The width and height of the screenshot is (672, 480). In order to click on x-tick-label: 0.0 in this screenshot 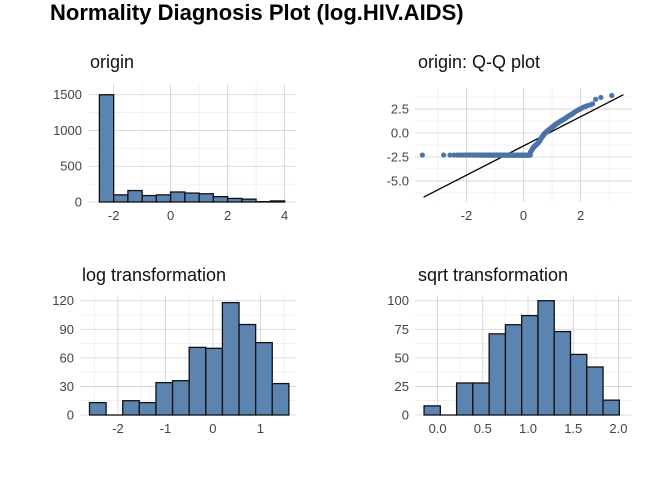, I will do `click(438, 428)`.